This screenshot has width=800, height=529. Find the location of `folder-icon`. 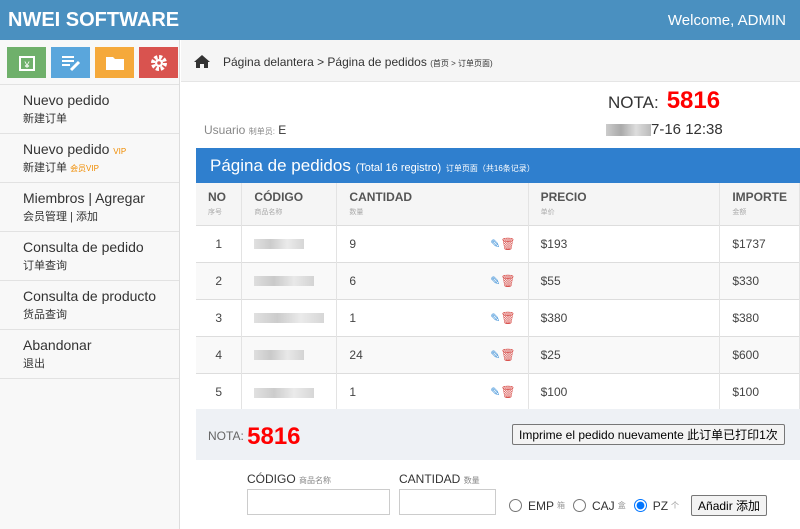

folder-icon is located at coordinates (114, 63).